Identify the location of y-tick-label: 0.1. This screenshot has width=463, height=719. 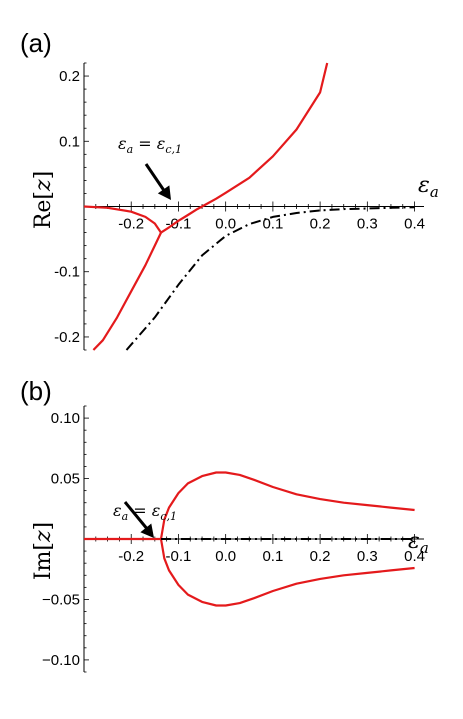
(69, 141).